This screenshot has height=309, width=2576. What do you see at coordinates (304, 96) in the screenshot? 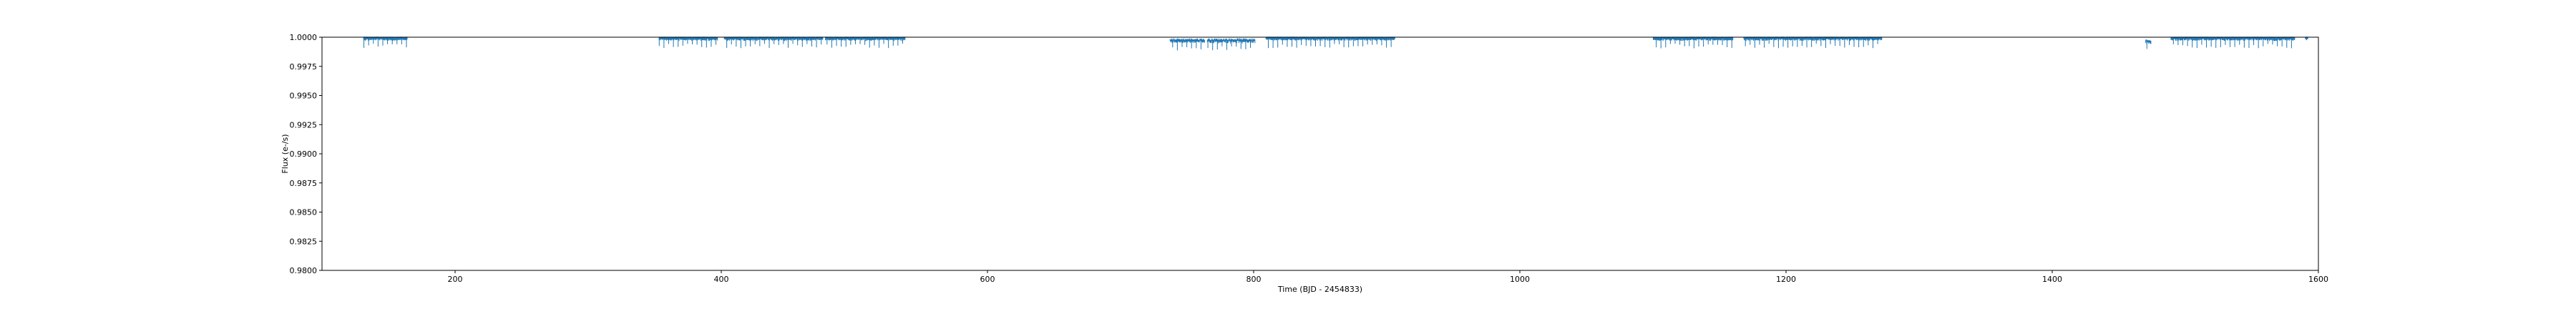
I see `y-tick-label: 0.9950` at bounding box center [304, 96].